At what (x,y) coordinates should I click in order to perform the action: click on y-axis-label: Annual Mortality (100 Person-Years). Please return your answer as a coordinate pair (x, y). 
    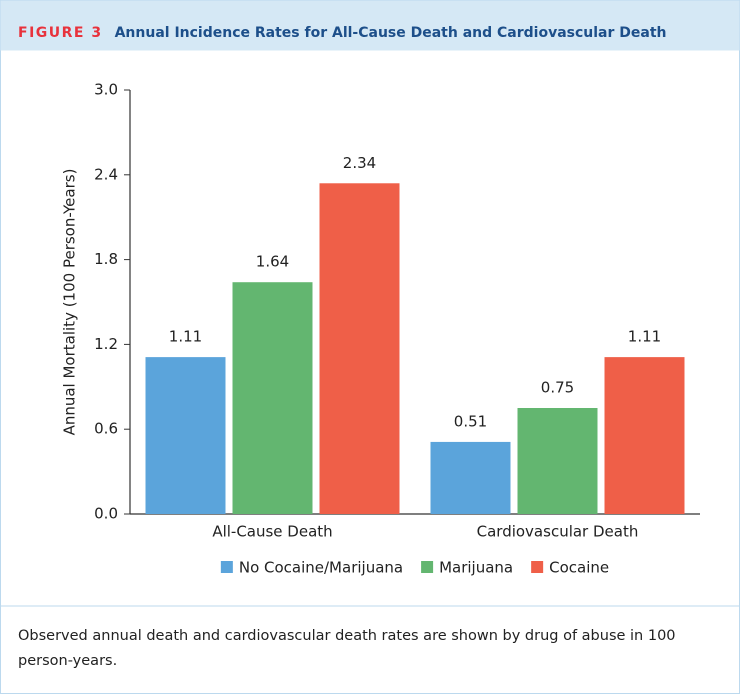
    Looking at the image, I should click on (70, 302).